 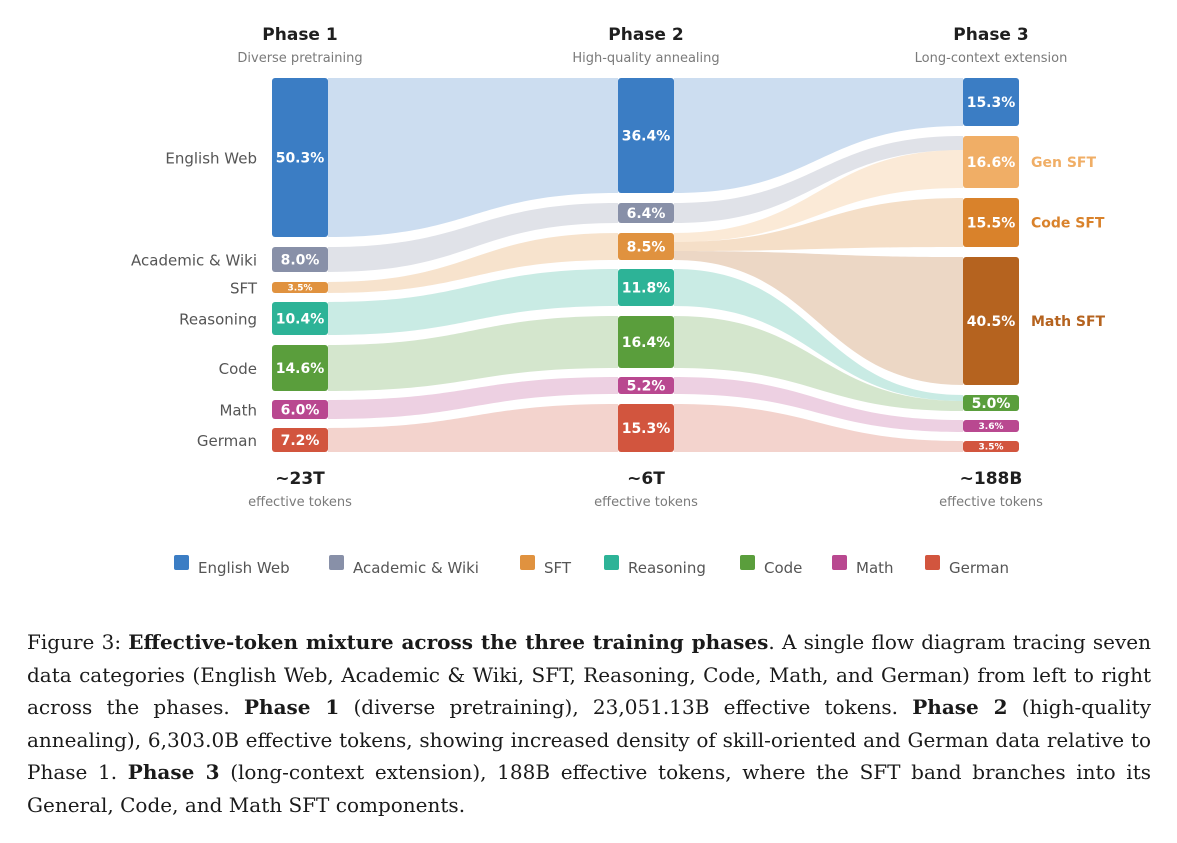 I want to click on node-value-p2-reasoning: 11.8%, so click(x=646, y=289).